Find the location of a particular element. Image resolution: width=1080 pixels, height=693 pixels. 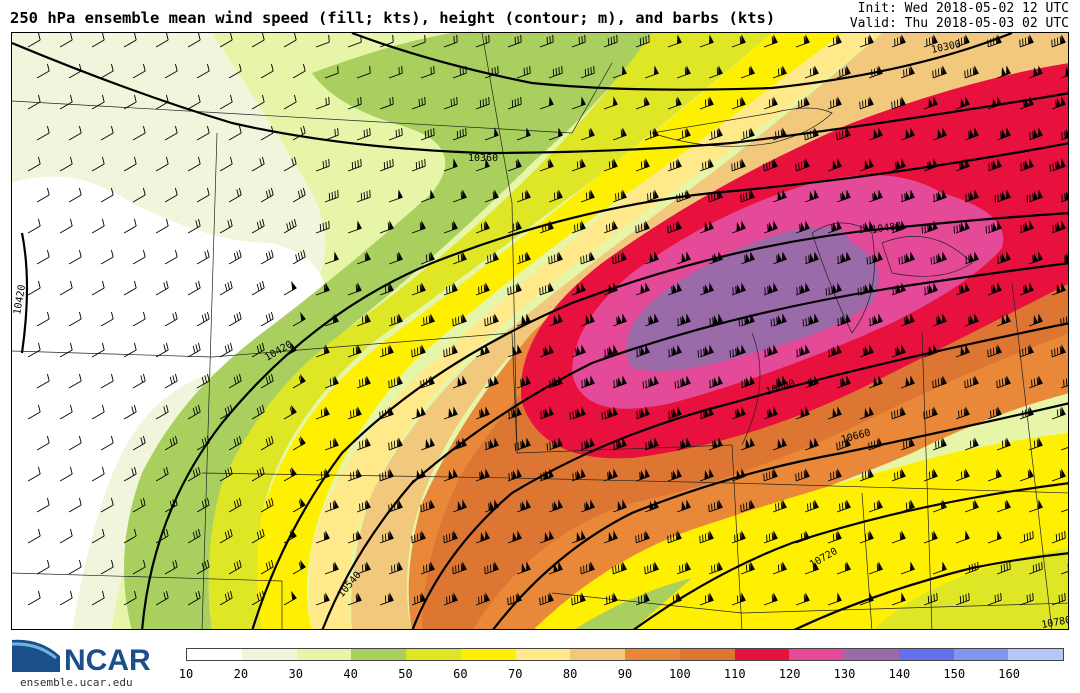

contour-label-text: 10480 is located at coordinates (886, 228).